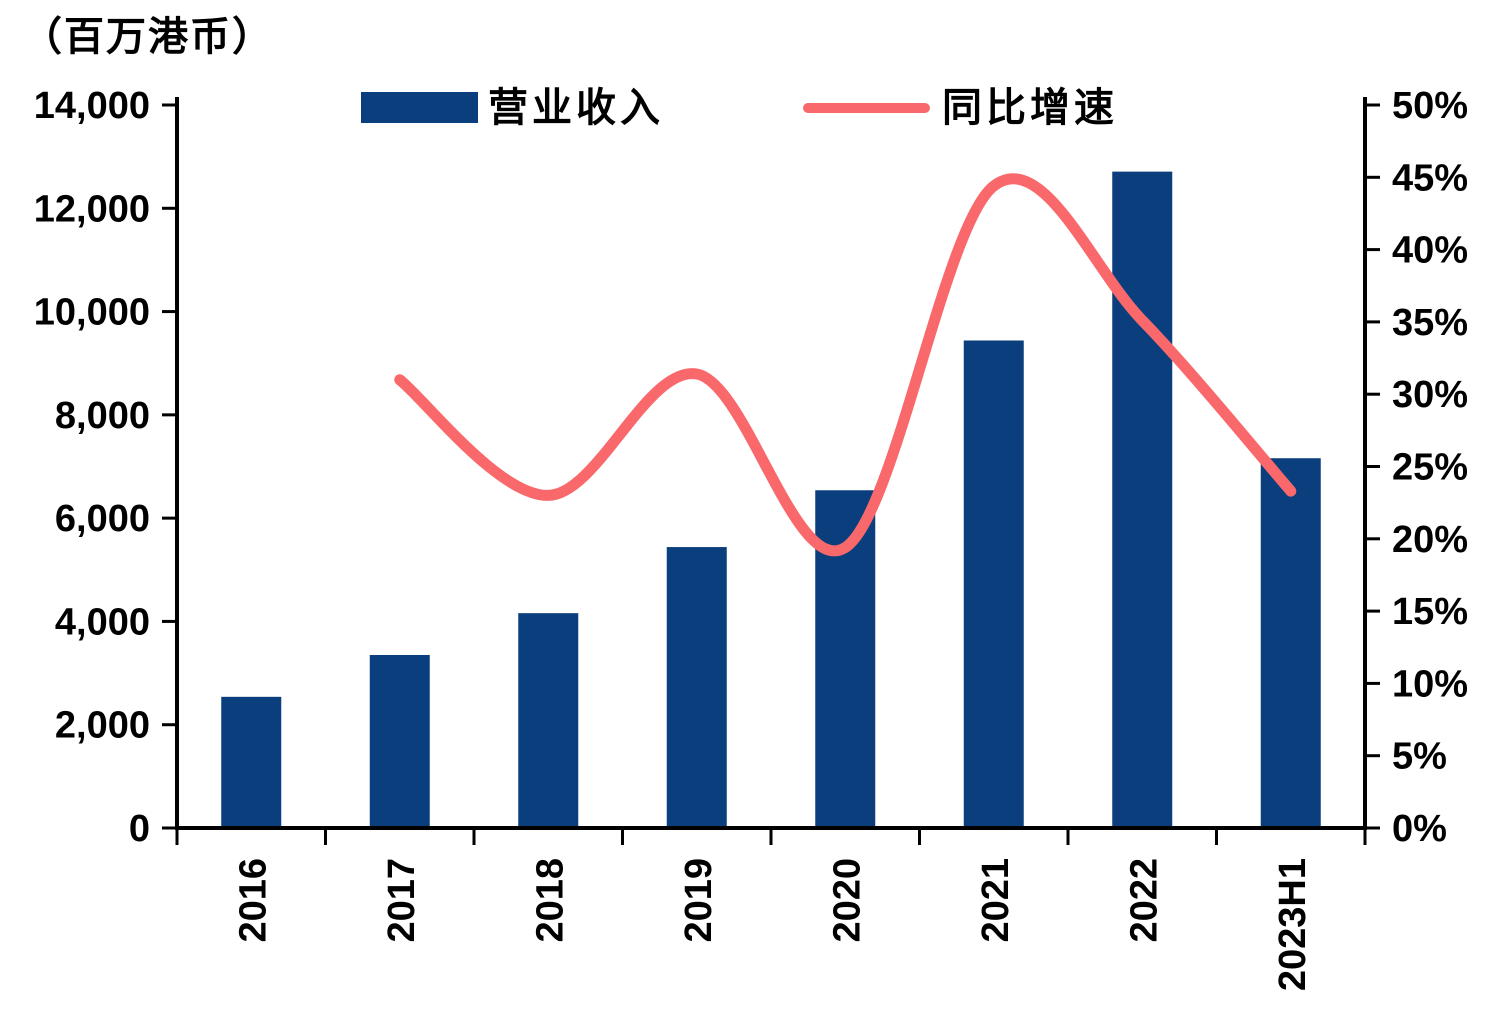 The width and height of the screenshot is (1508, 1010). Describe the element at coordinates (1430, 323) in the screenshot. I see `right-tick-label: 35%` at that location.